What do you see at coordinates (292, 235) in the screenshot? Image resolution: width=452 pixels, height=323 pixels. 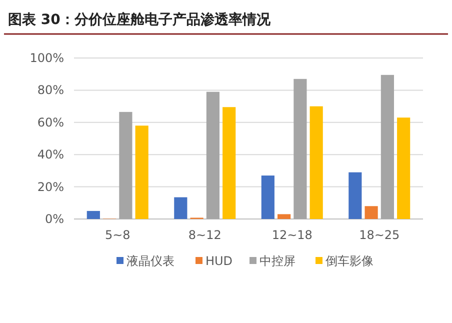 I see `x-tick-label: 12~18` at bounding box center [292, 235].